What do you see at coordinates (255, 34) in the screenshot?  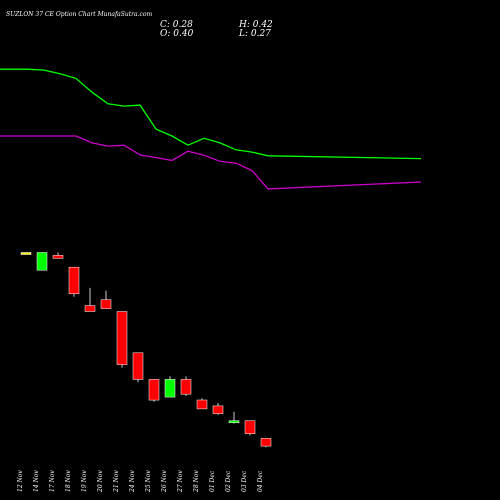 I see `low-value: L: 0.27` at bounding box center [255, 34].